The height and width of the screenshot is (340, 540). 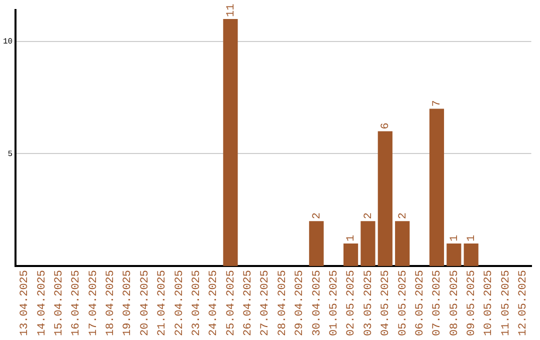 What do you see at coordinates (438, 303) in the screenshot?
I see `x-tick-label: 07.05.2025` at bounding box center [438, 303].